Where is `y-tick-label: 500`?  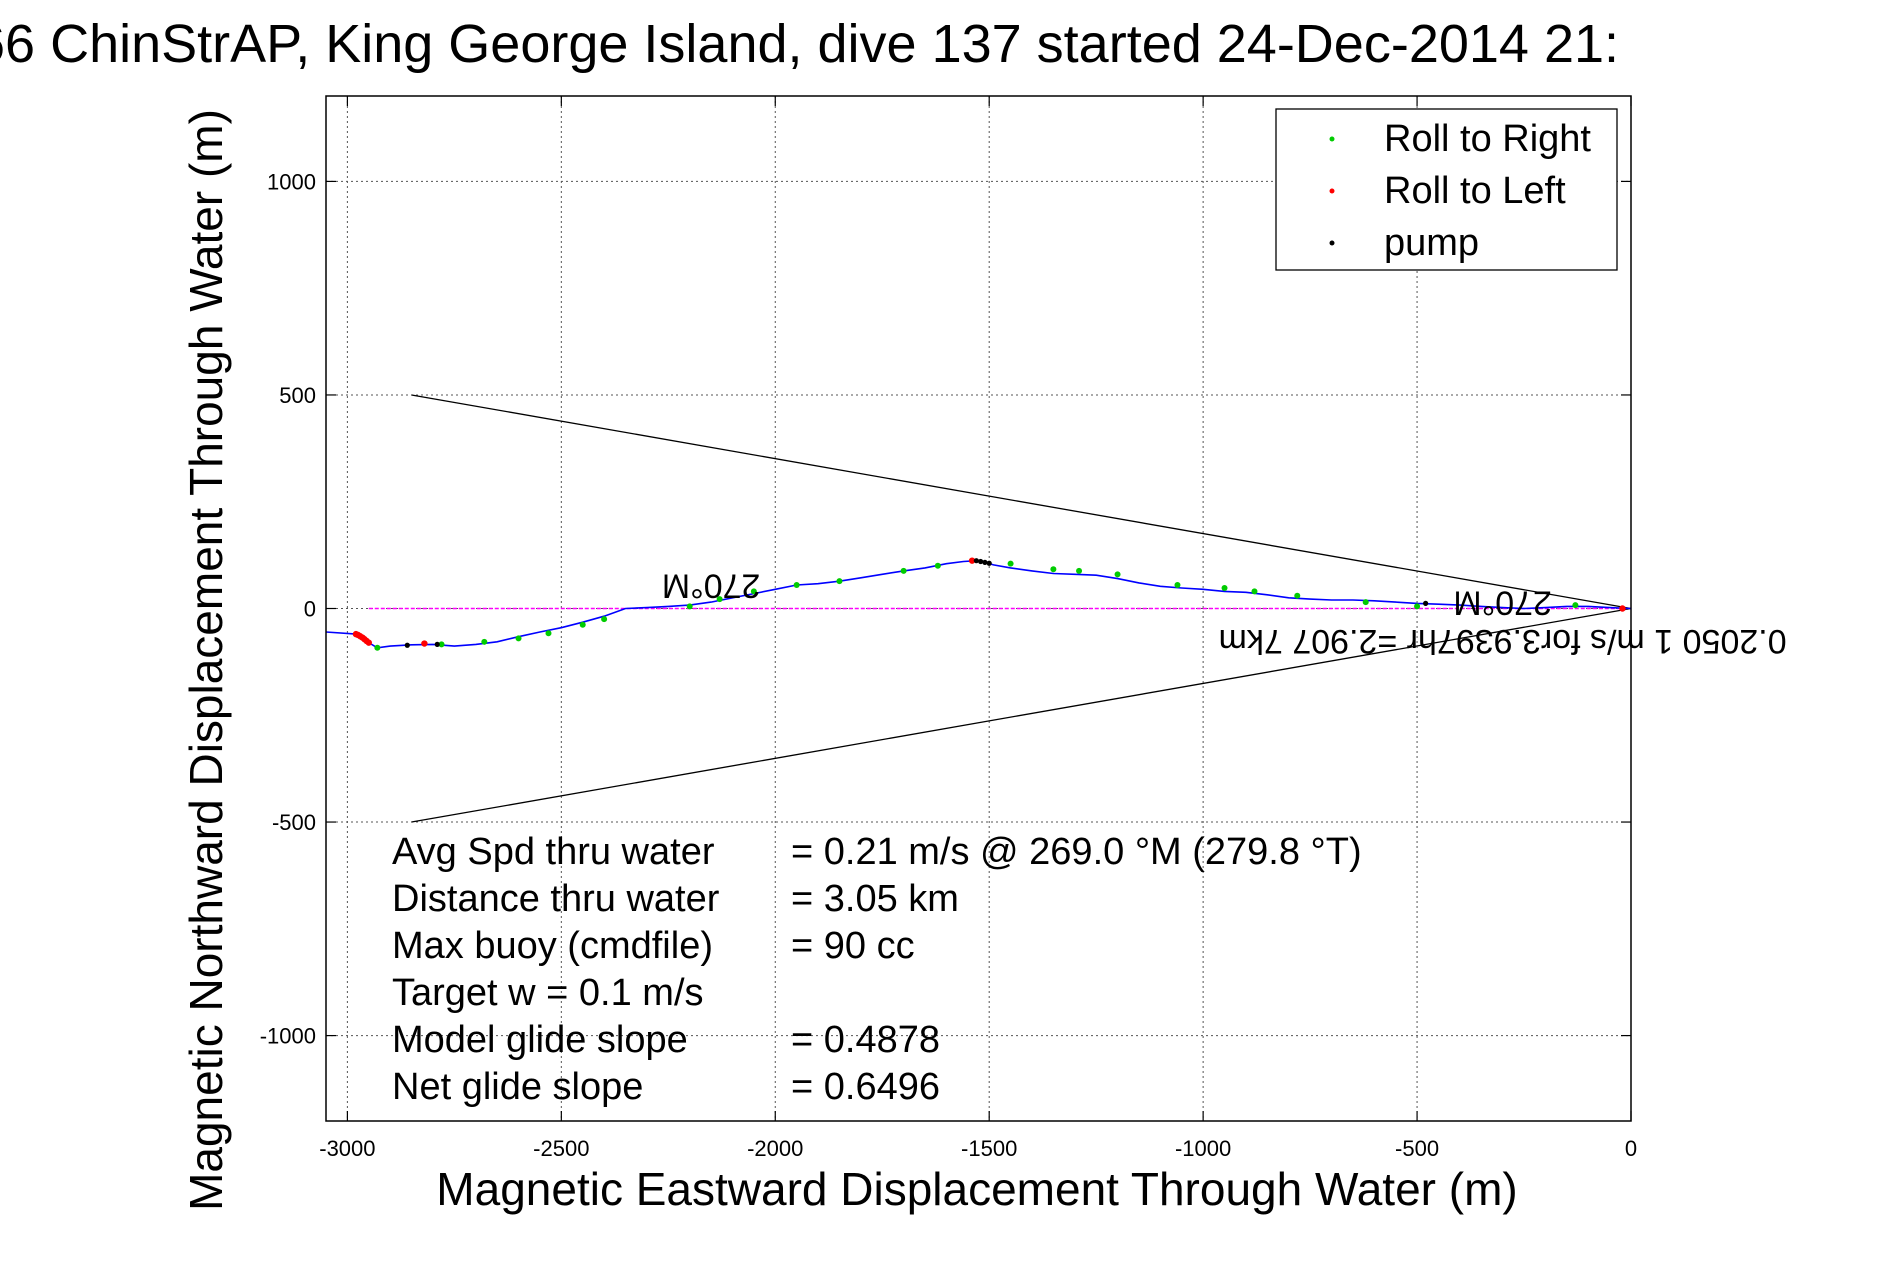
y-tick-label: 500 is located at coordinates (297, 395).